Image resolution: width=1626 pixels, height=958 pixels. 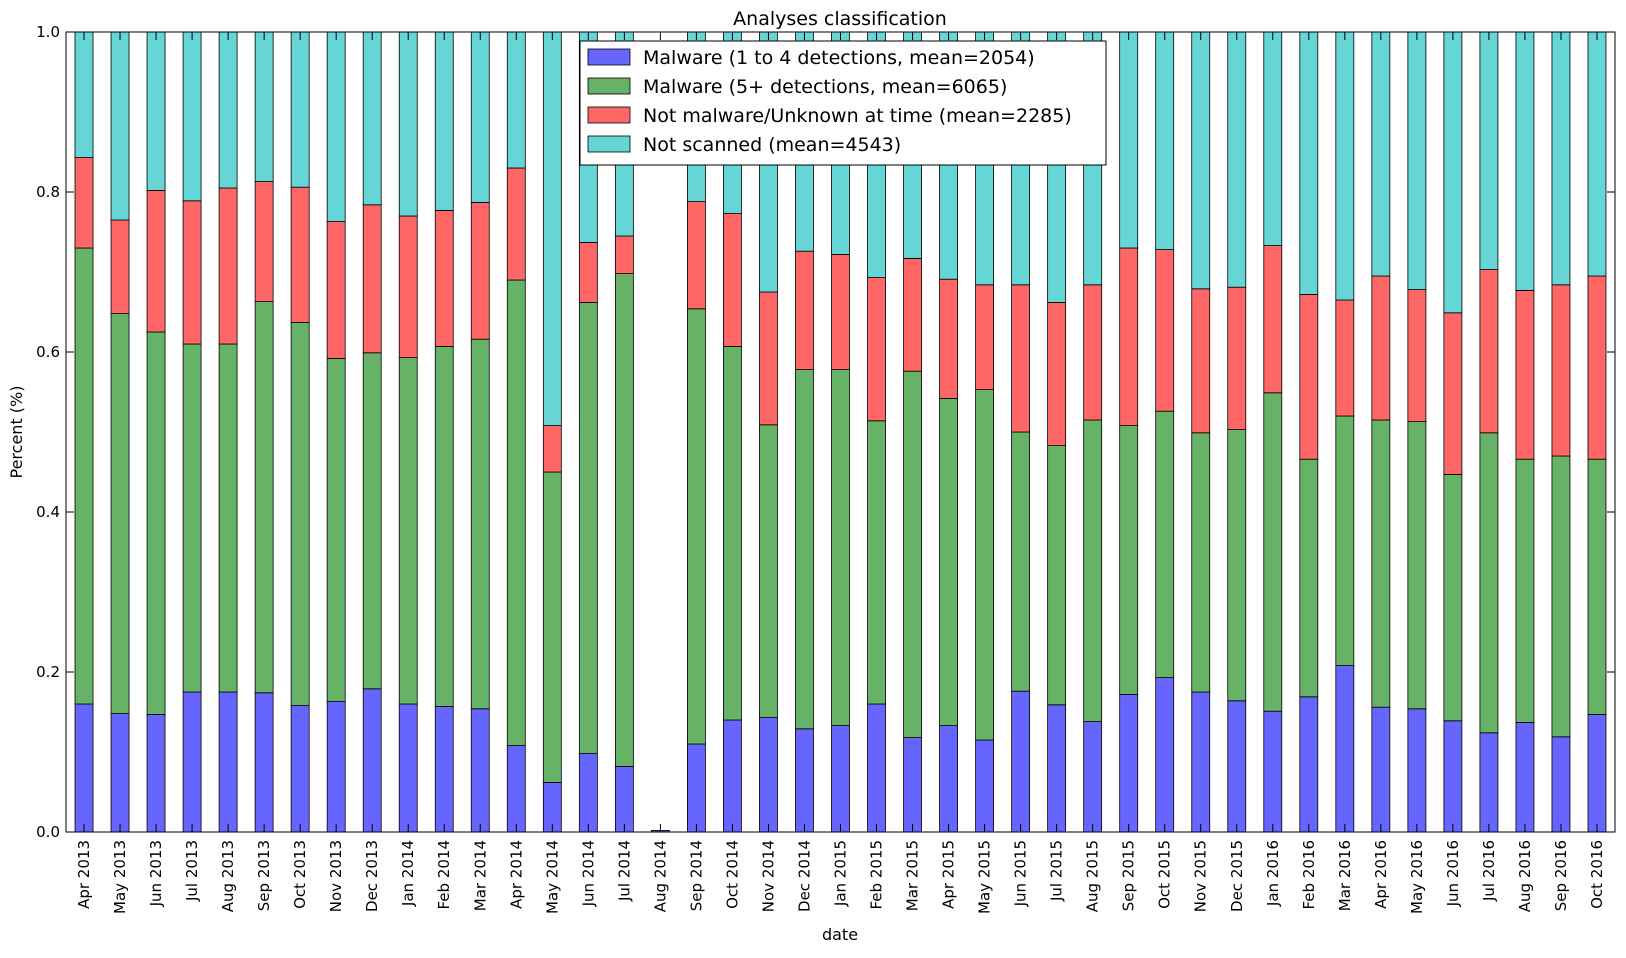 I want to click on x-tick-label-29: Sep 2015, so click(x=1129, y=875).